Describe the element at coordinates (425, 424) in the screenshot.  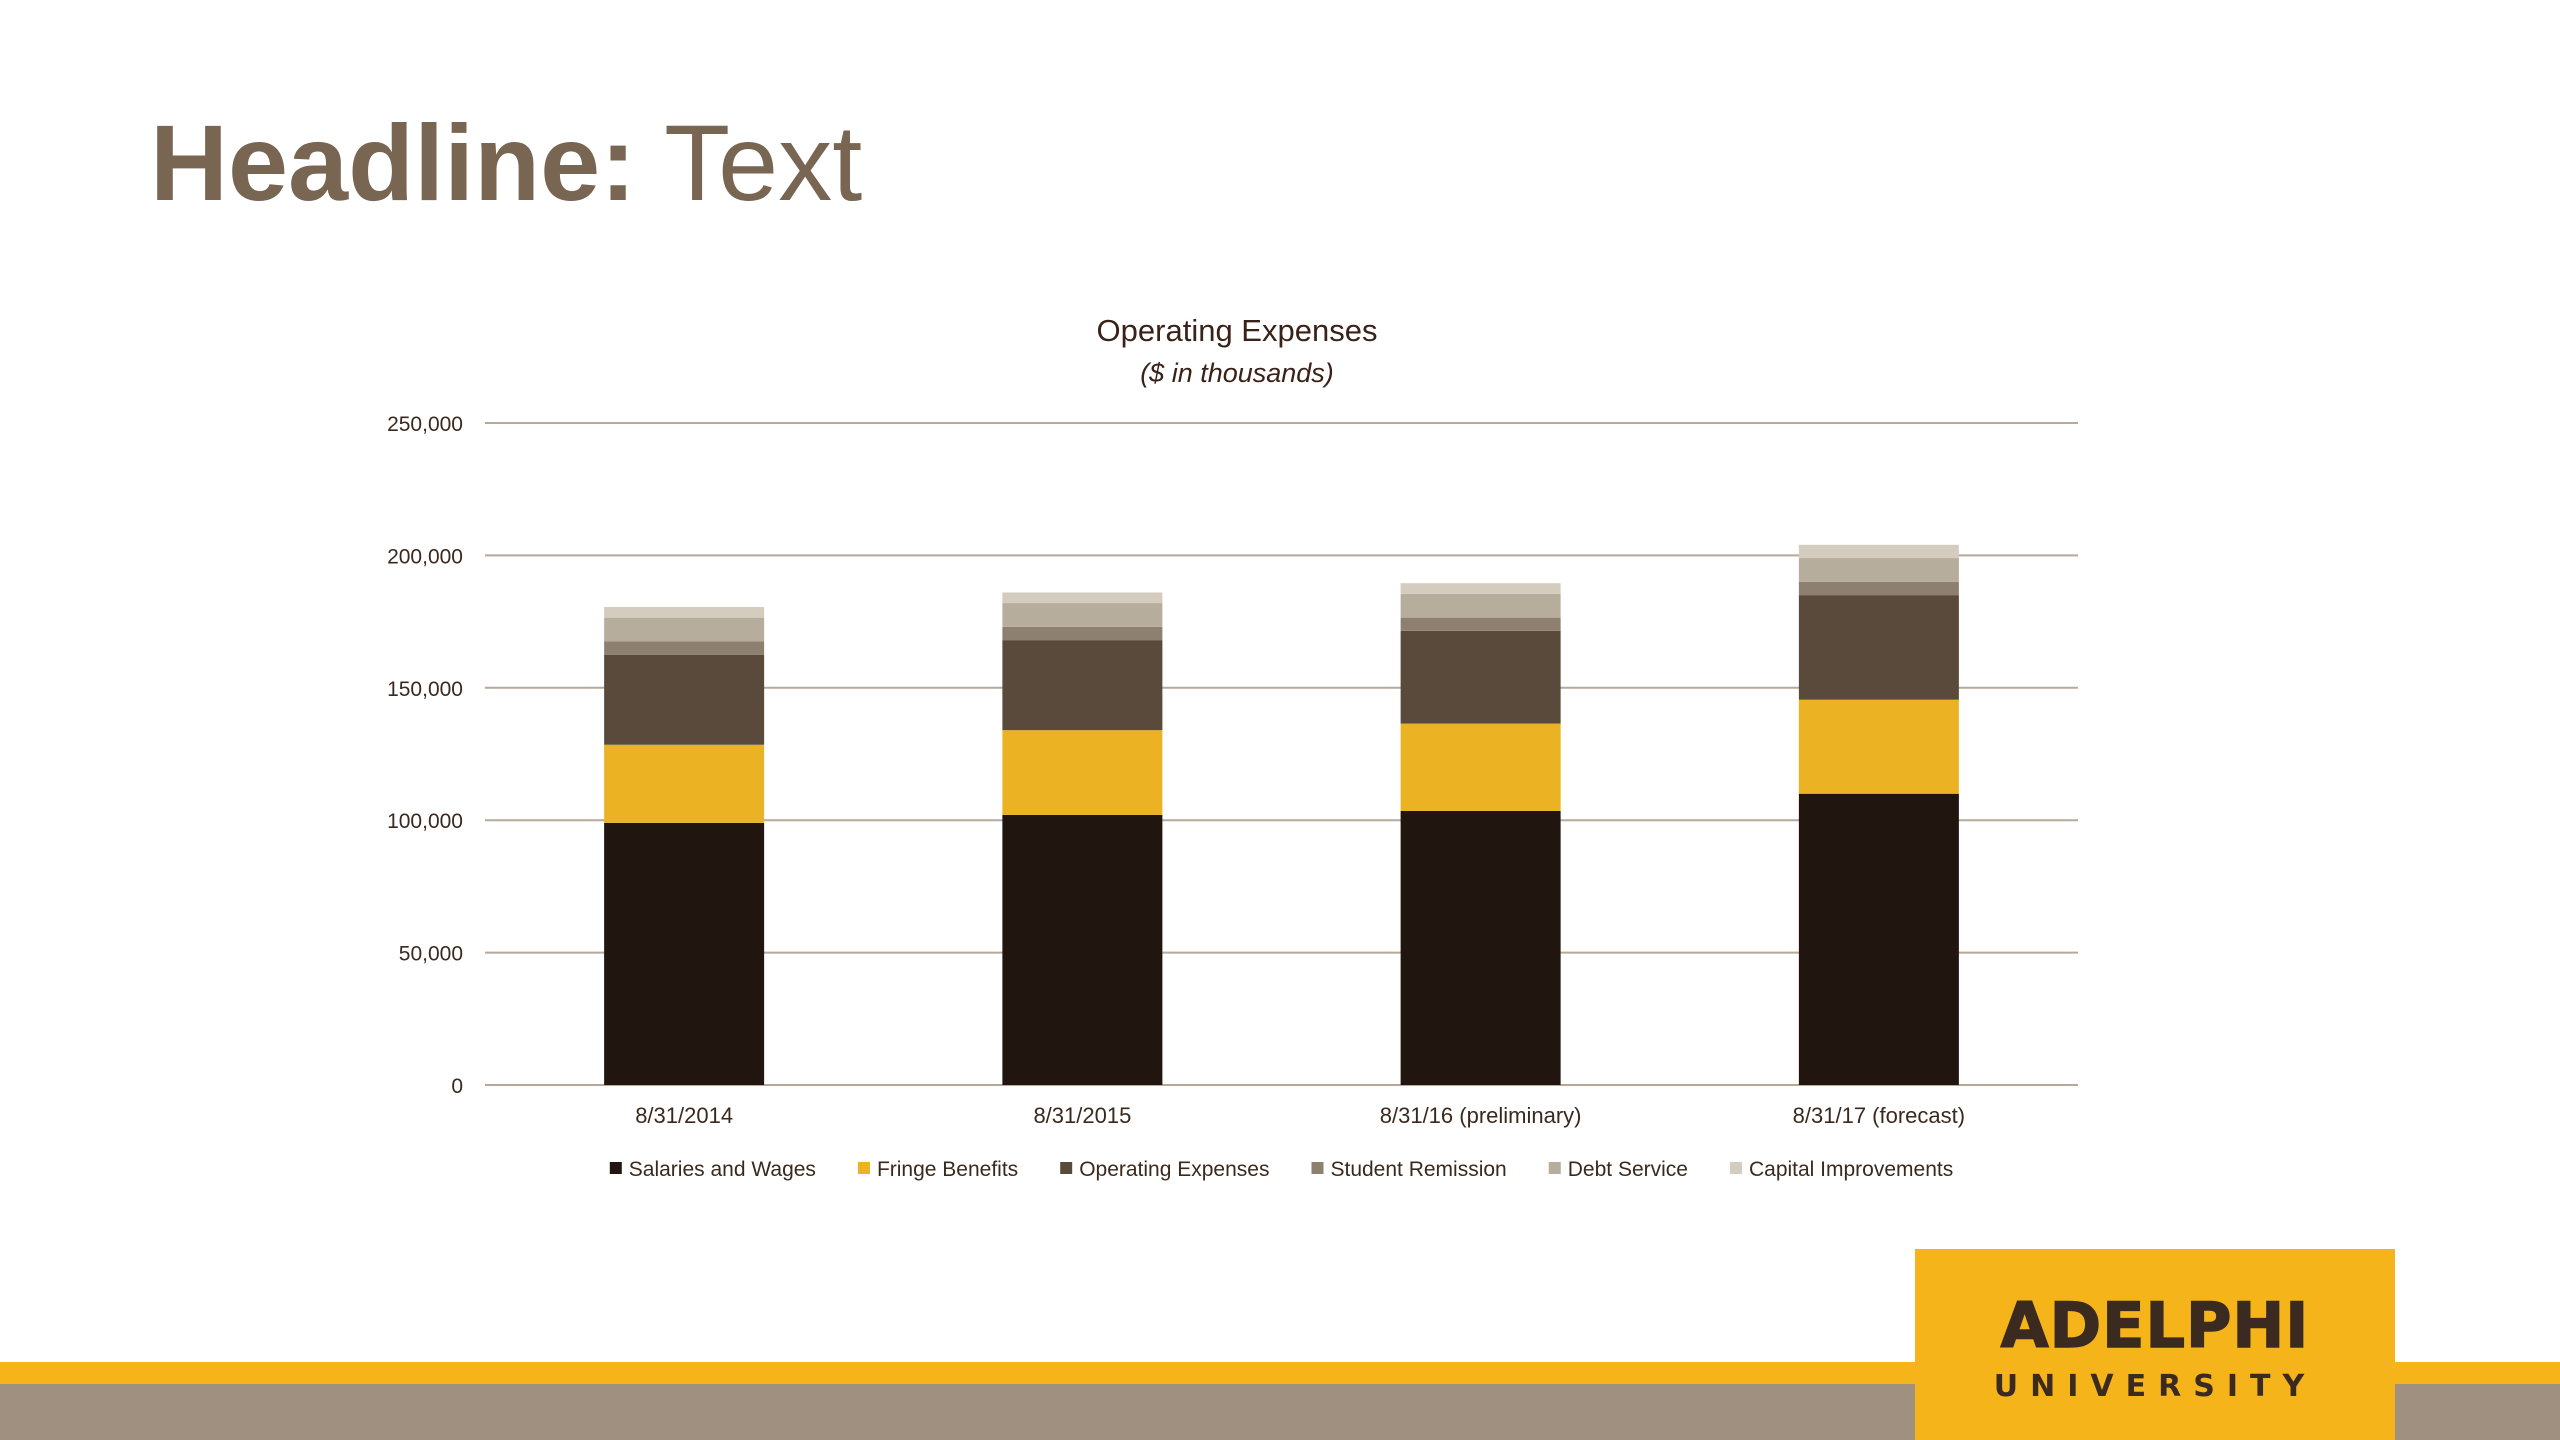
I see `y-tick-label: 250,000` at that location.